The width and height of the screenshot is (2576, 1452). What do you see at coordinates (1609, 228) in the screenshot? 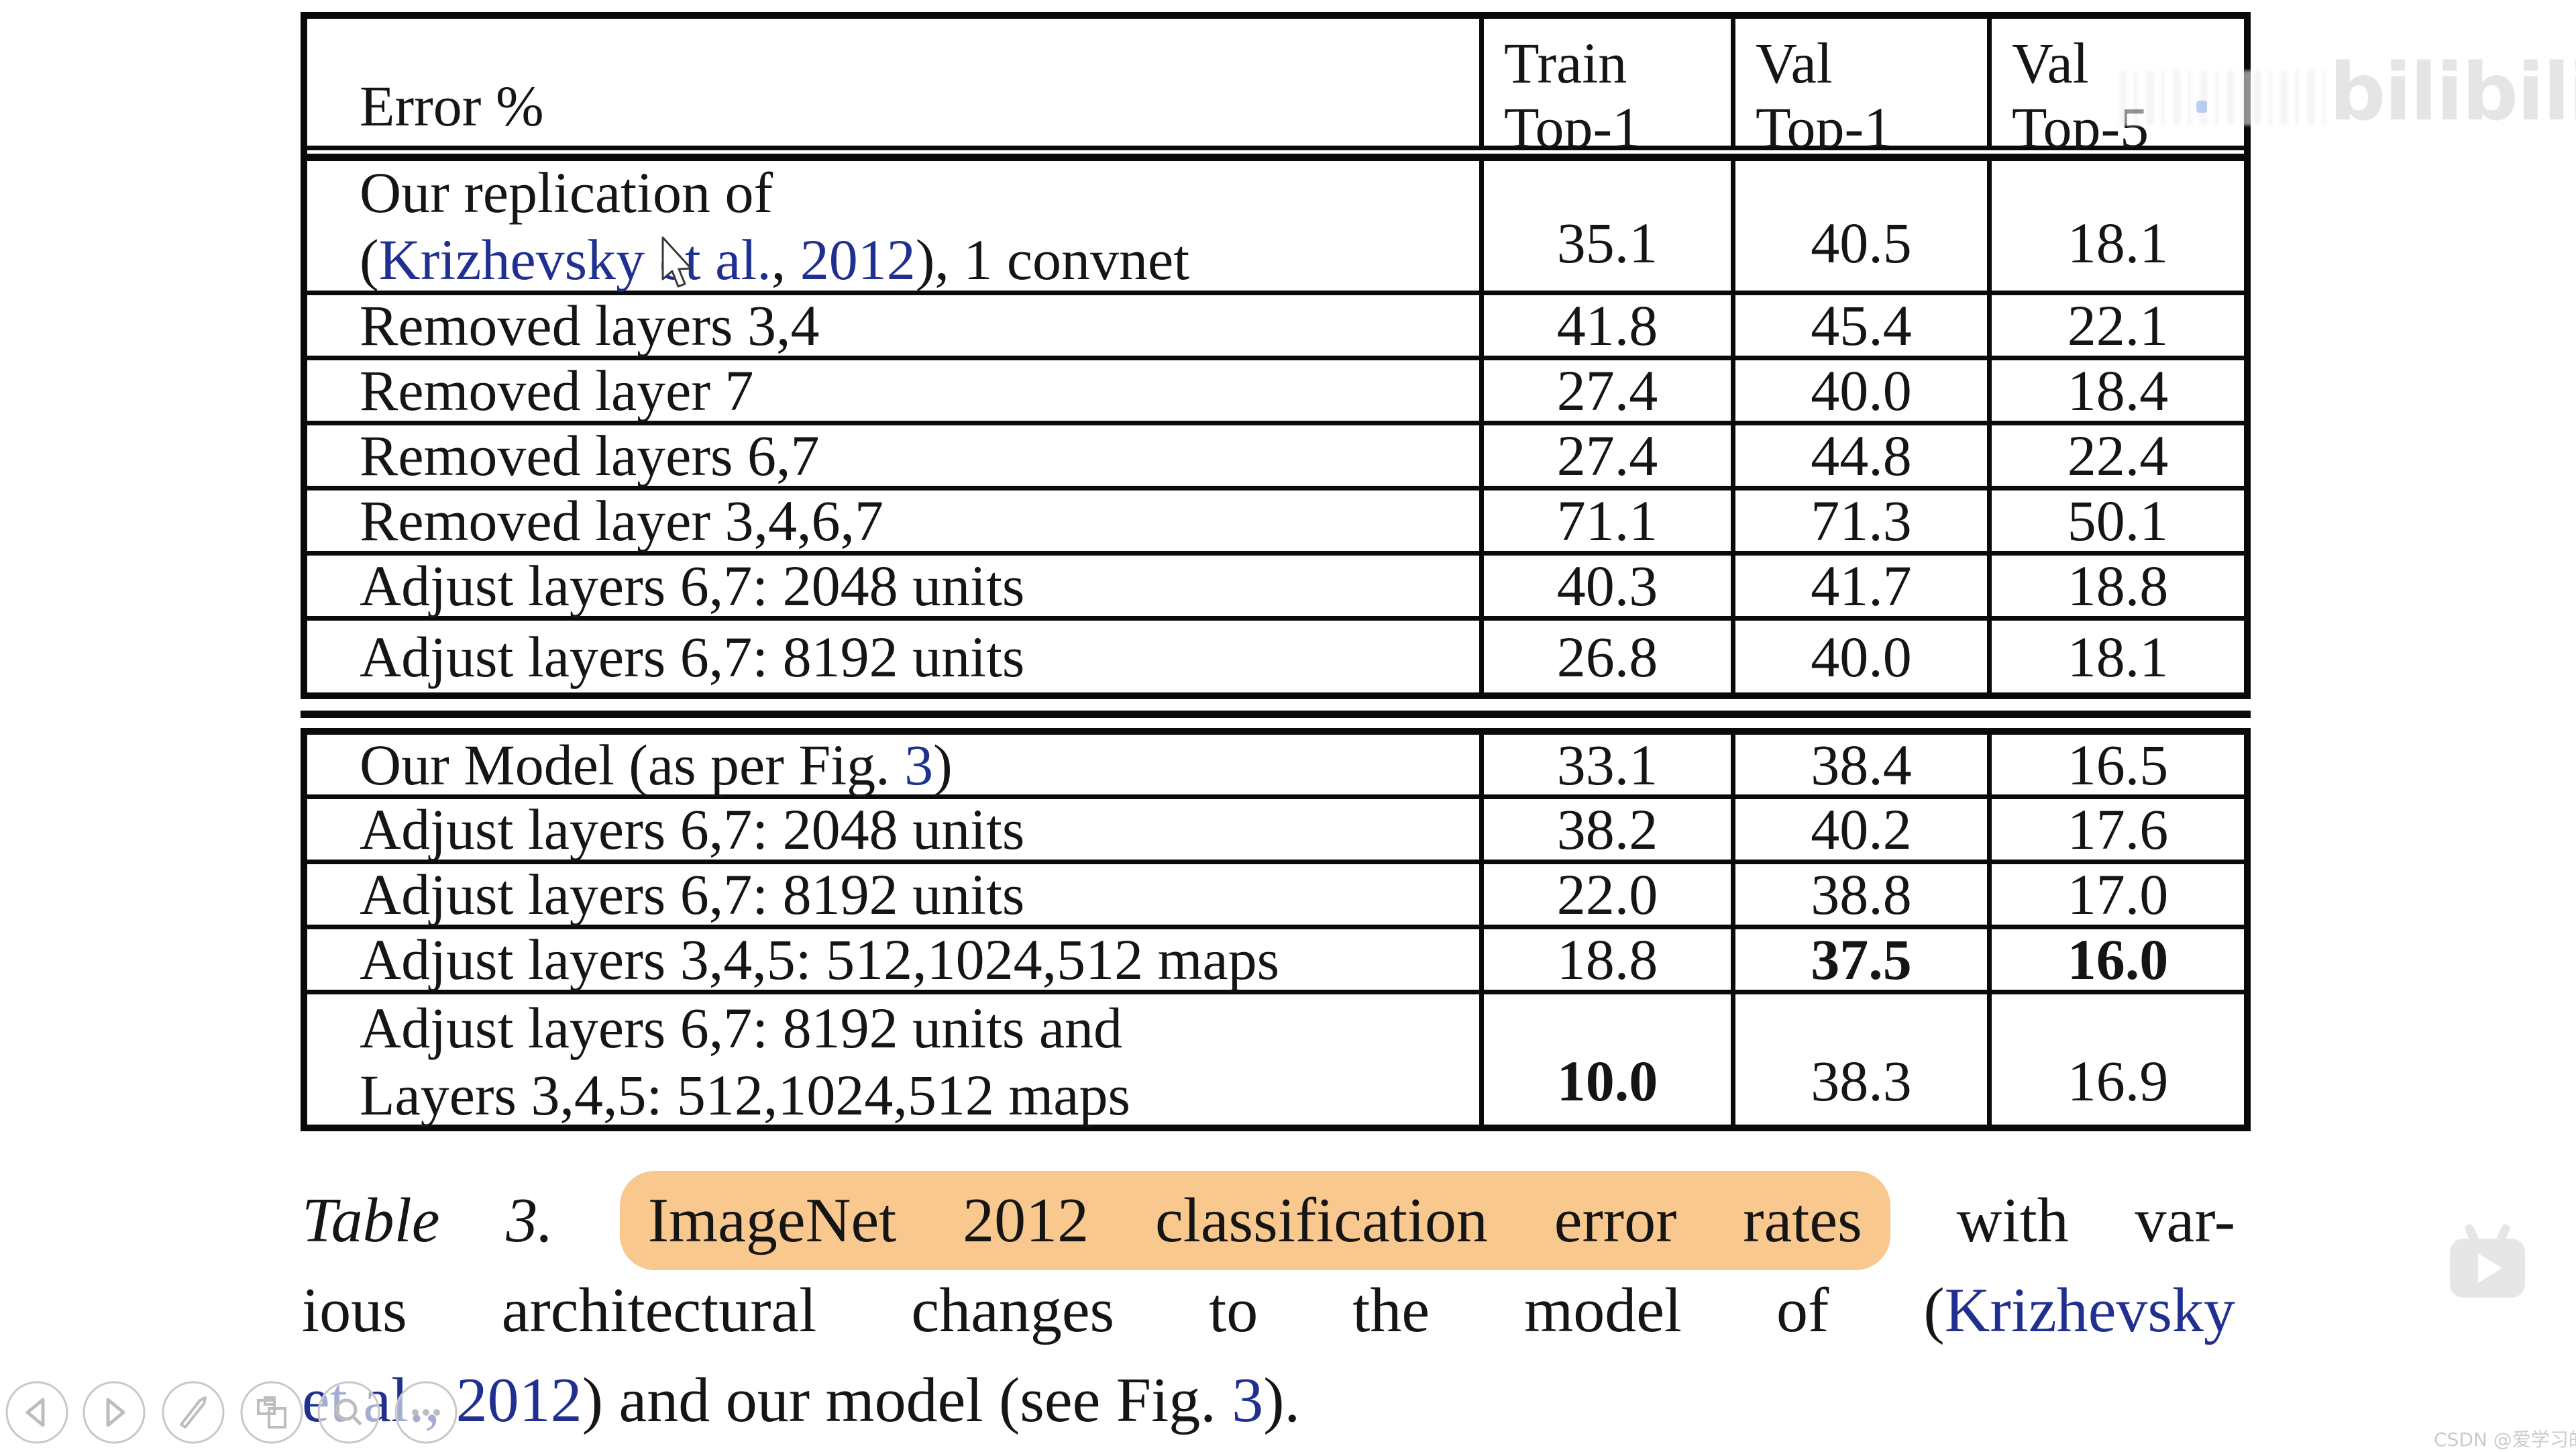
I see `cell-value: 35.1` at bounding box center [1609, 228].